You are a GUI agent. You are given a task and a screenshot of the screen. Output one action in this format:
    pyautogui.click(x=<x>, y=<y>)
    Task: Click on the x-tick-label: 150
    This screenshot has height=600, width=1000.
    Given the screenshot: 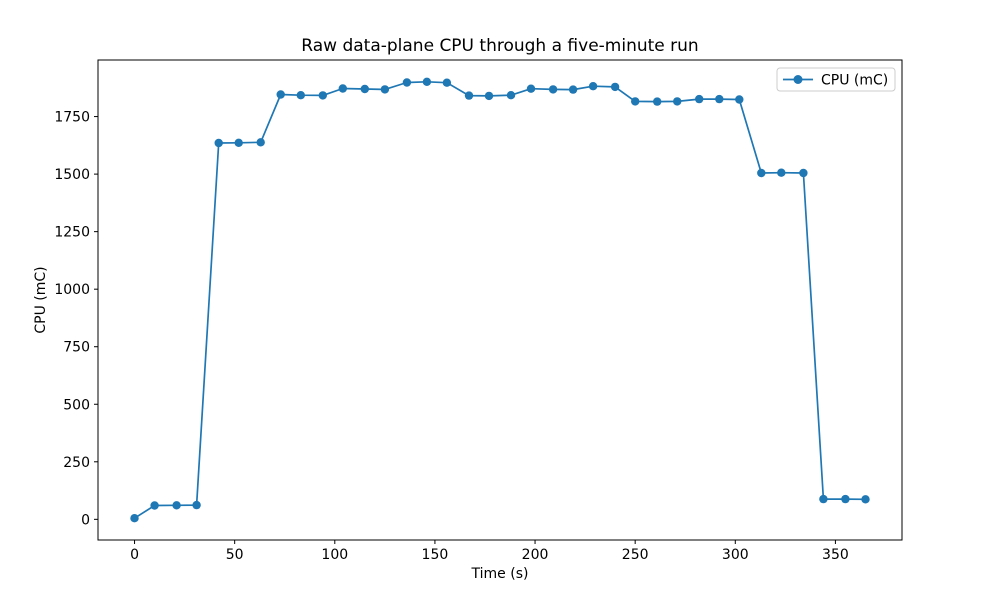 What is the action you would take?
    pyautogui.click(x=435, y=555)
    